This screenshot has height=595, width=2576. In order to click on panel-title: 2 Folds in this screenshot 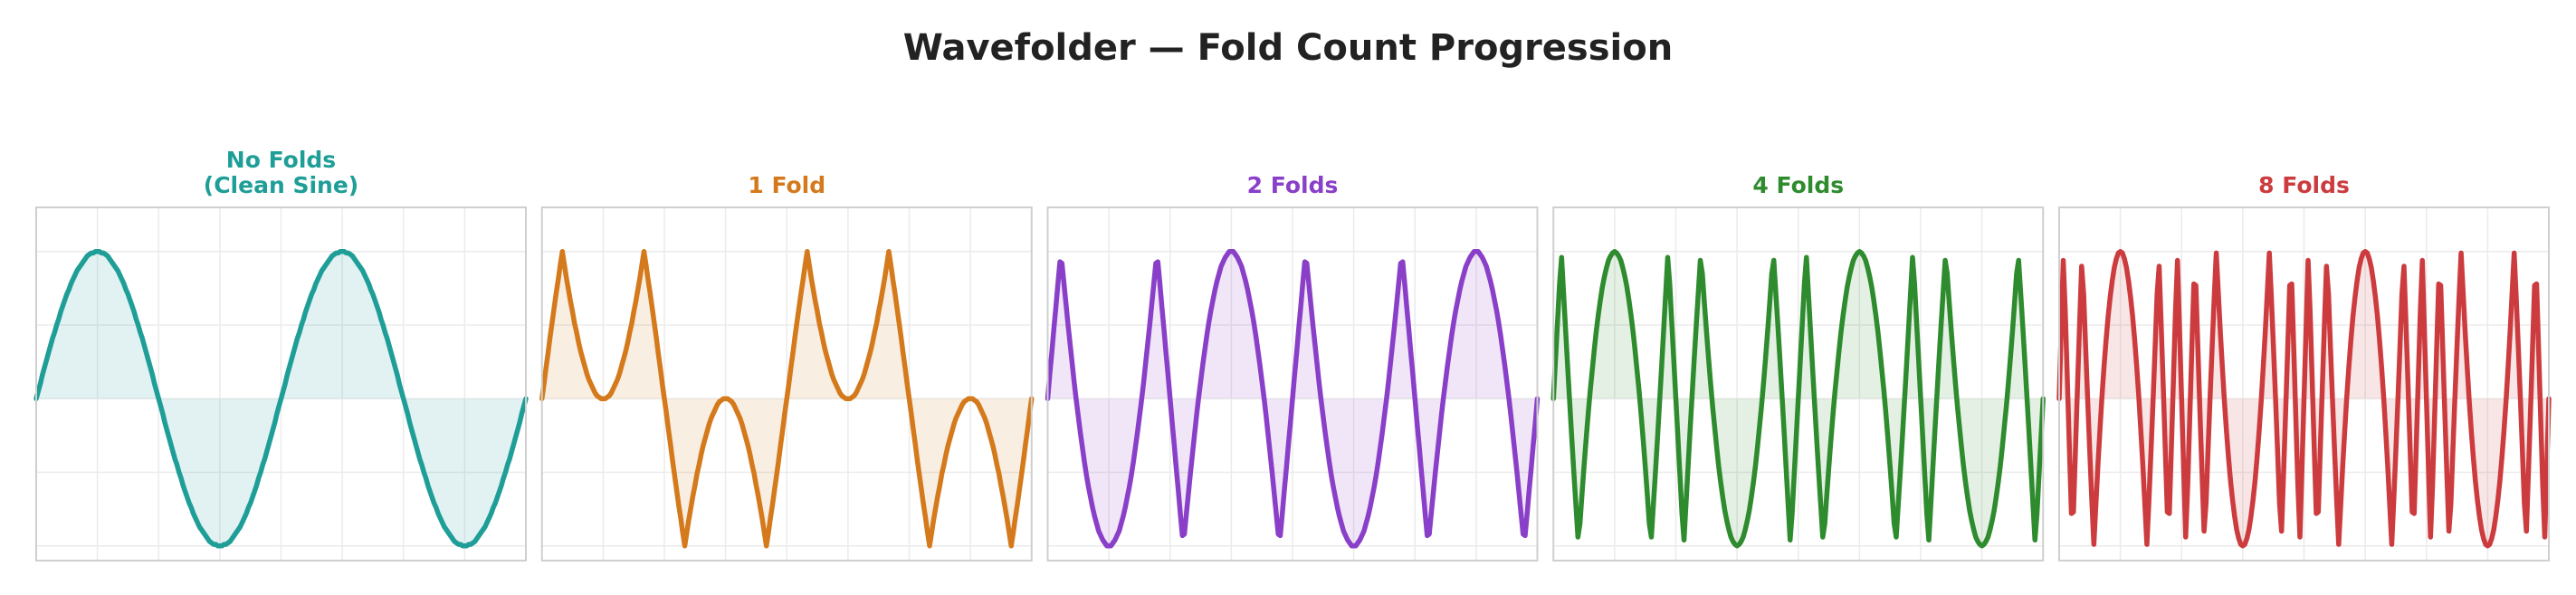, I will do `click(1292, 185)`.